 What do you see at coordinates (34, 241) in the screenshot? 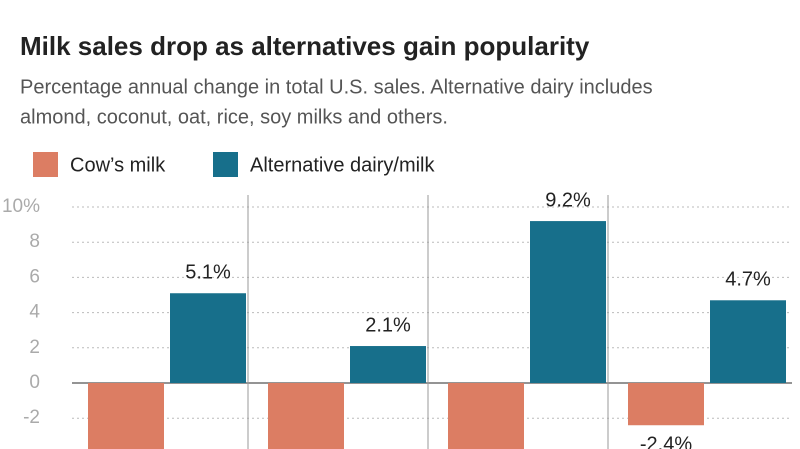
I see `y-tick-label: 8` at bounding box center [34, 241].